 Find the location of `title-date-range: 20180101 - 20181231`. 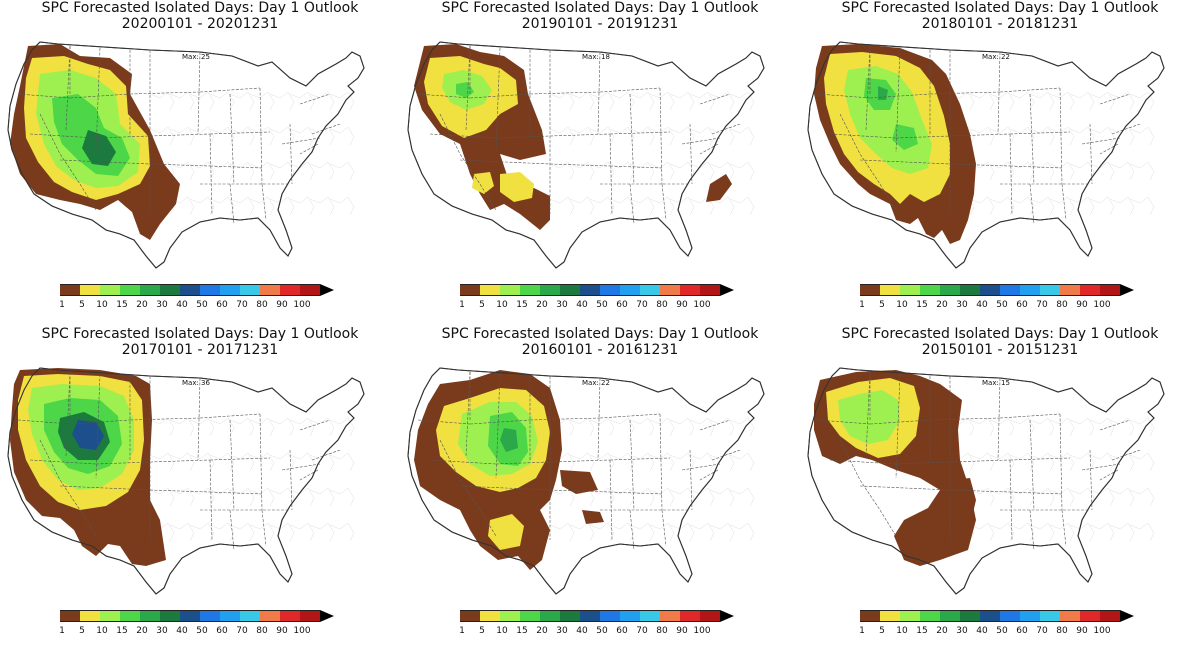

title-date-range: 20180101 - 20181231 is located at coordinates (1000, 24).